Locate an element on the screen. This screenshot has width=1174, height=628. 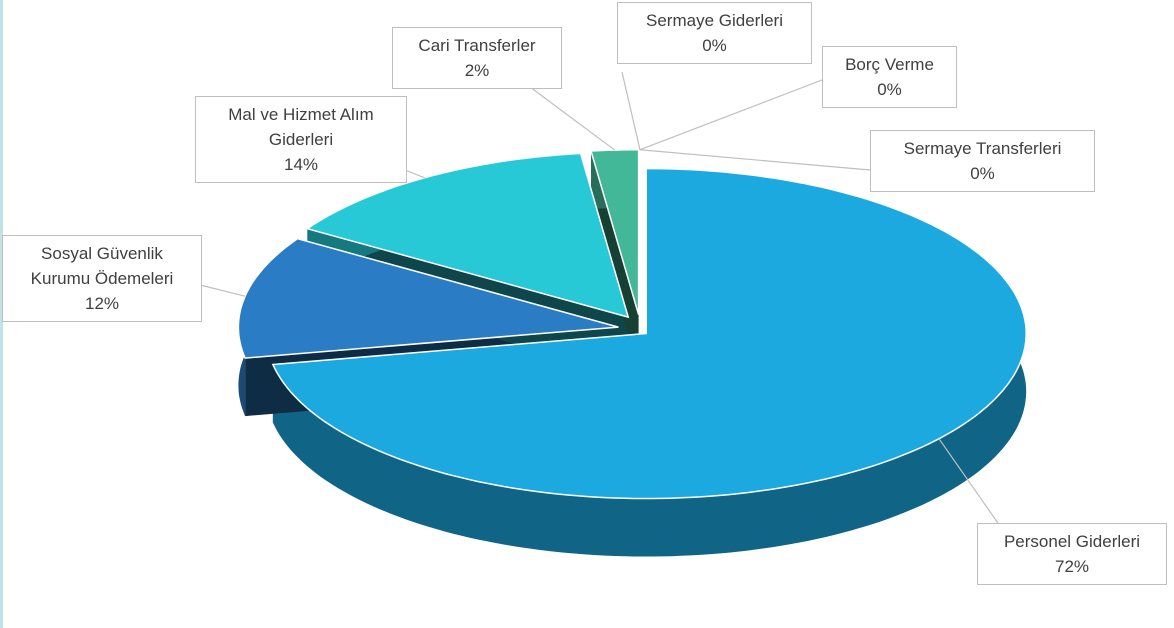
data-label: Cari Transferler 2% is located at coordinates (477, 58).